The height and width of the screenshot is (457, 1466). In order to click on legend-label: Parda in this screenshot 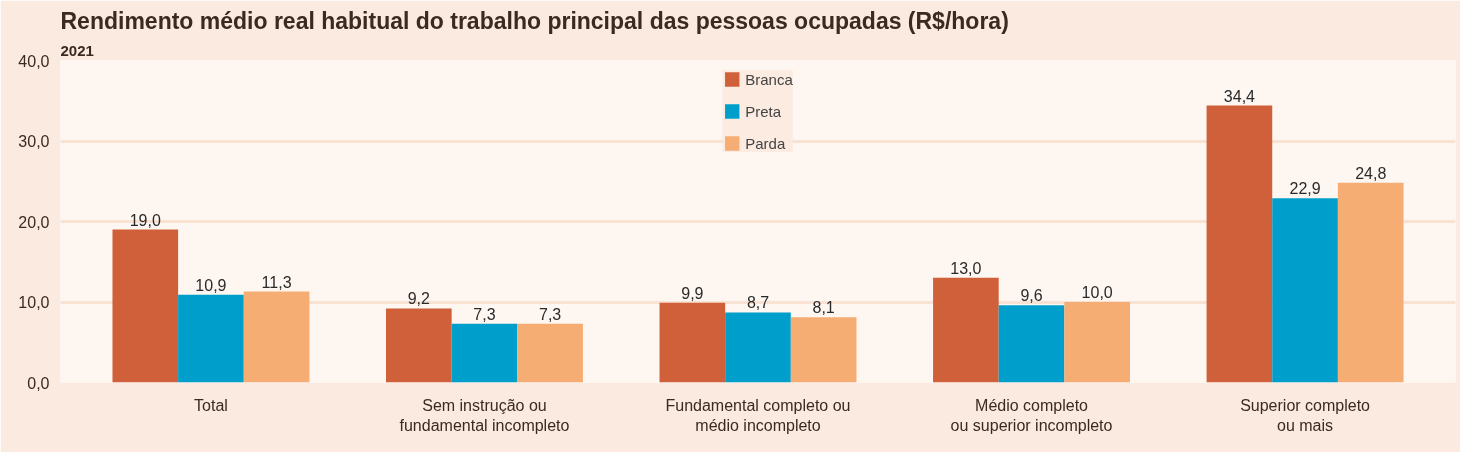, I will do `click(765, 143)`.